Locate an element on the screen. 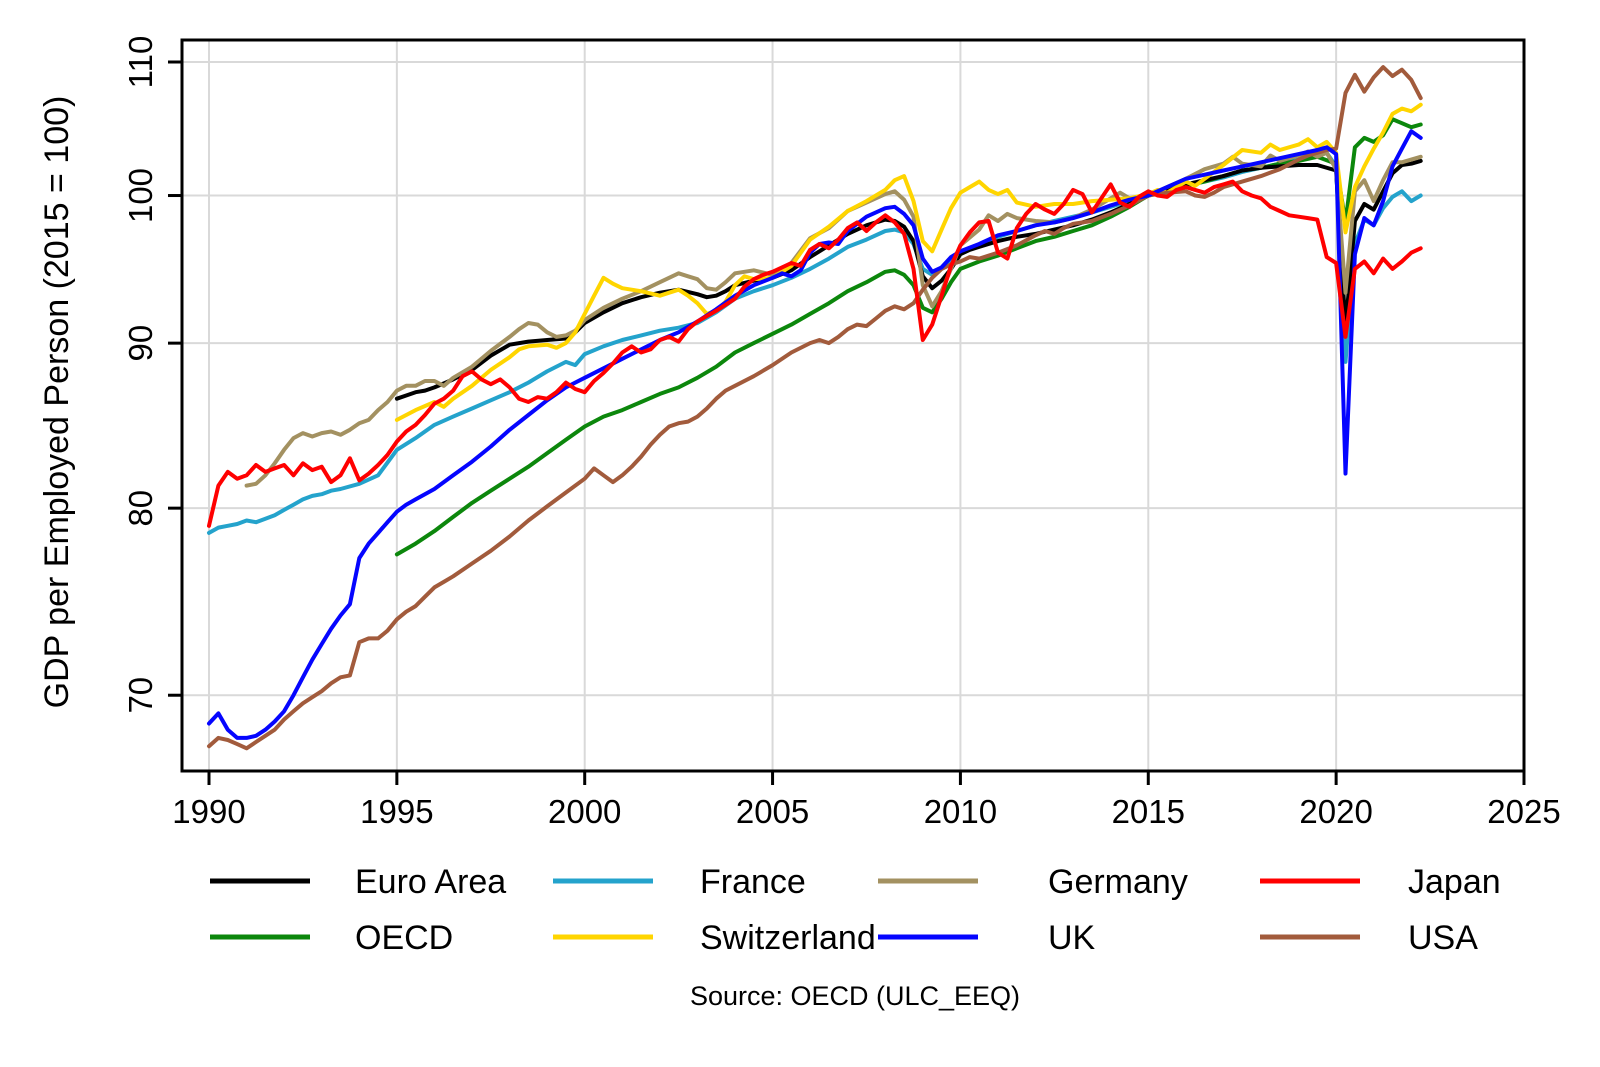  legend-item-switzerland: Switzerland is located at coordinates (714, 938).